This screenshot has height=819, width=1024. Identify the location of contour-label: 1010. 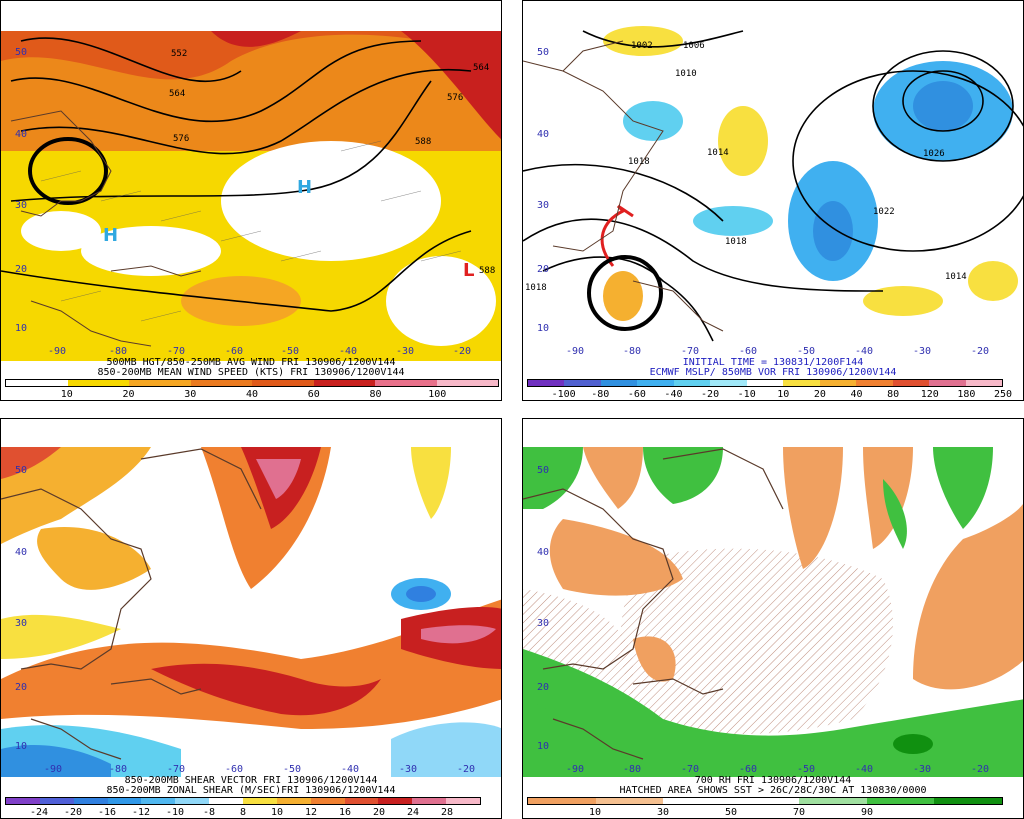
(686, 74).